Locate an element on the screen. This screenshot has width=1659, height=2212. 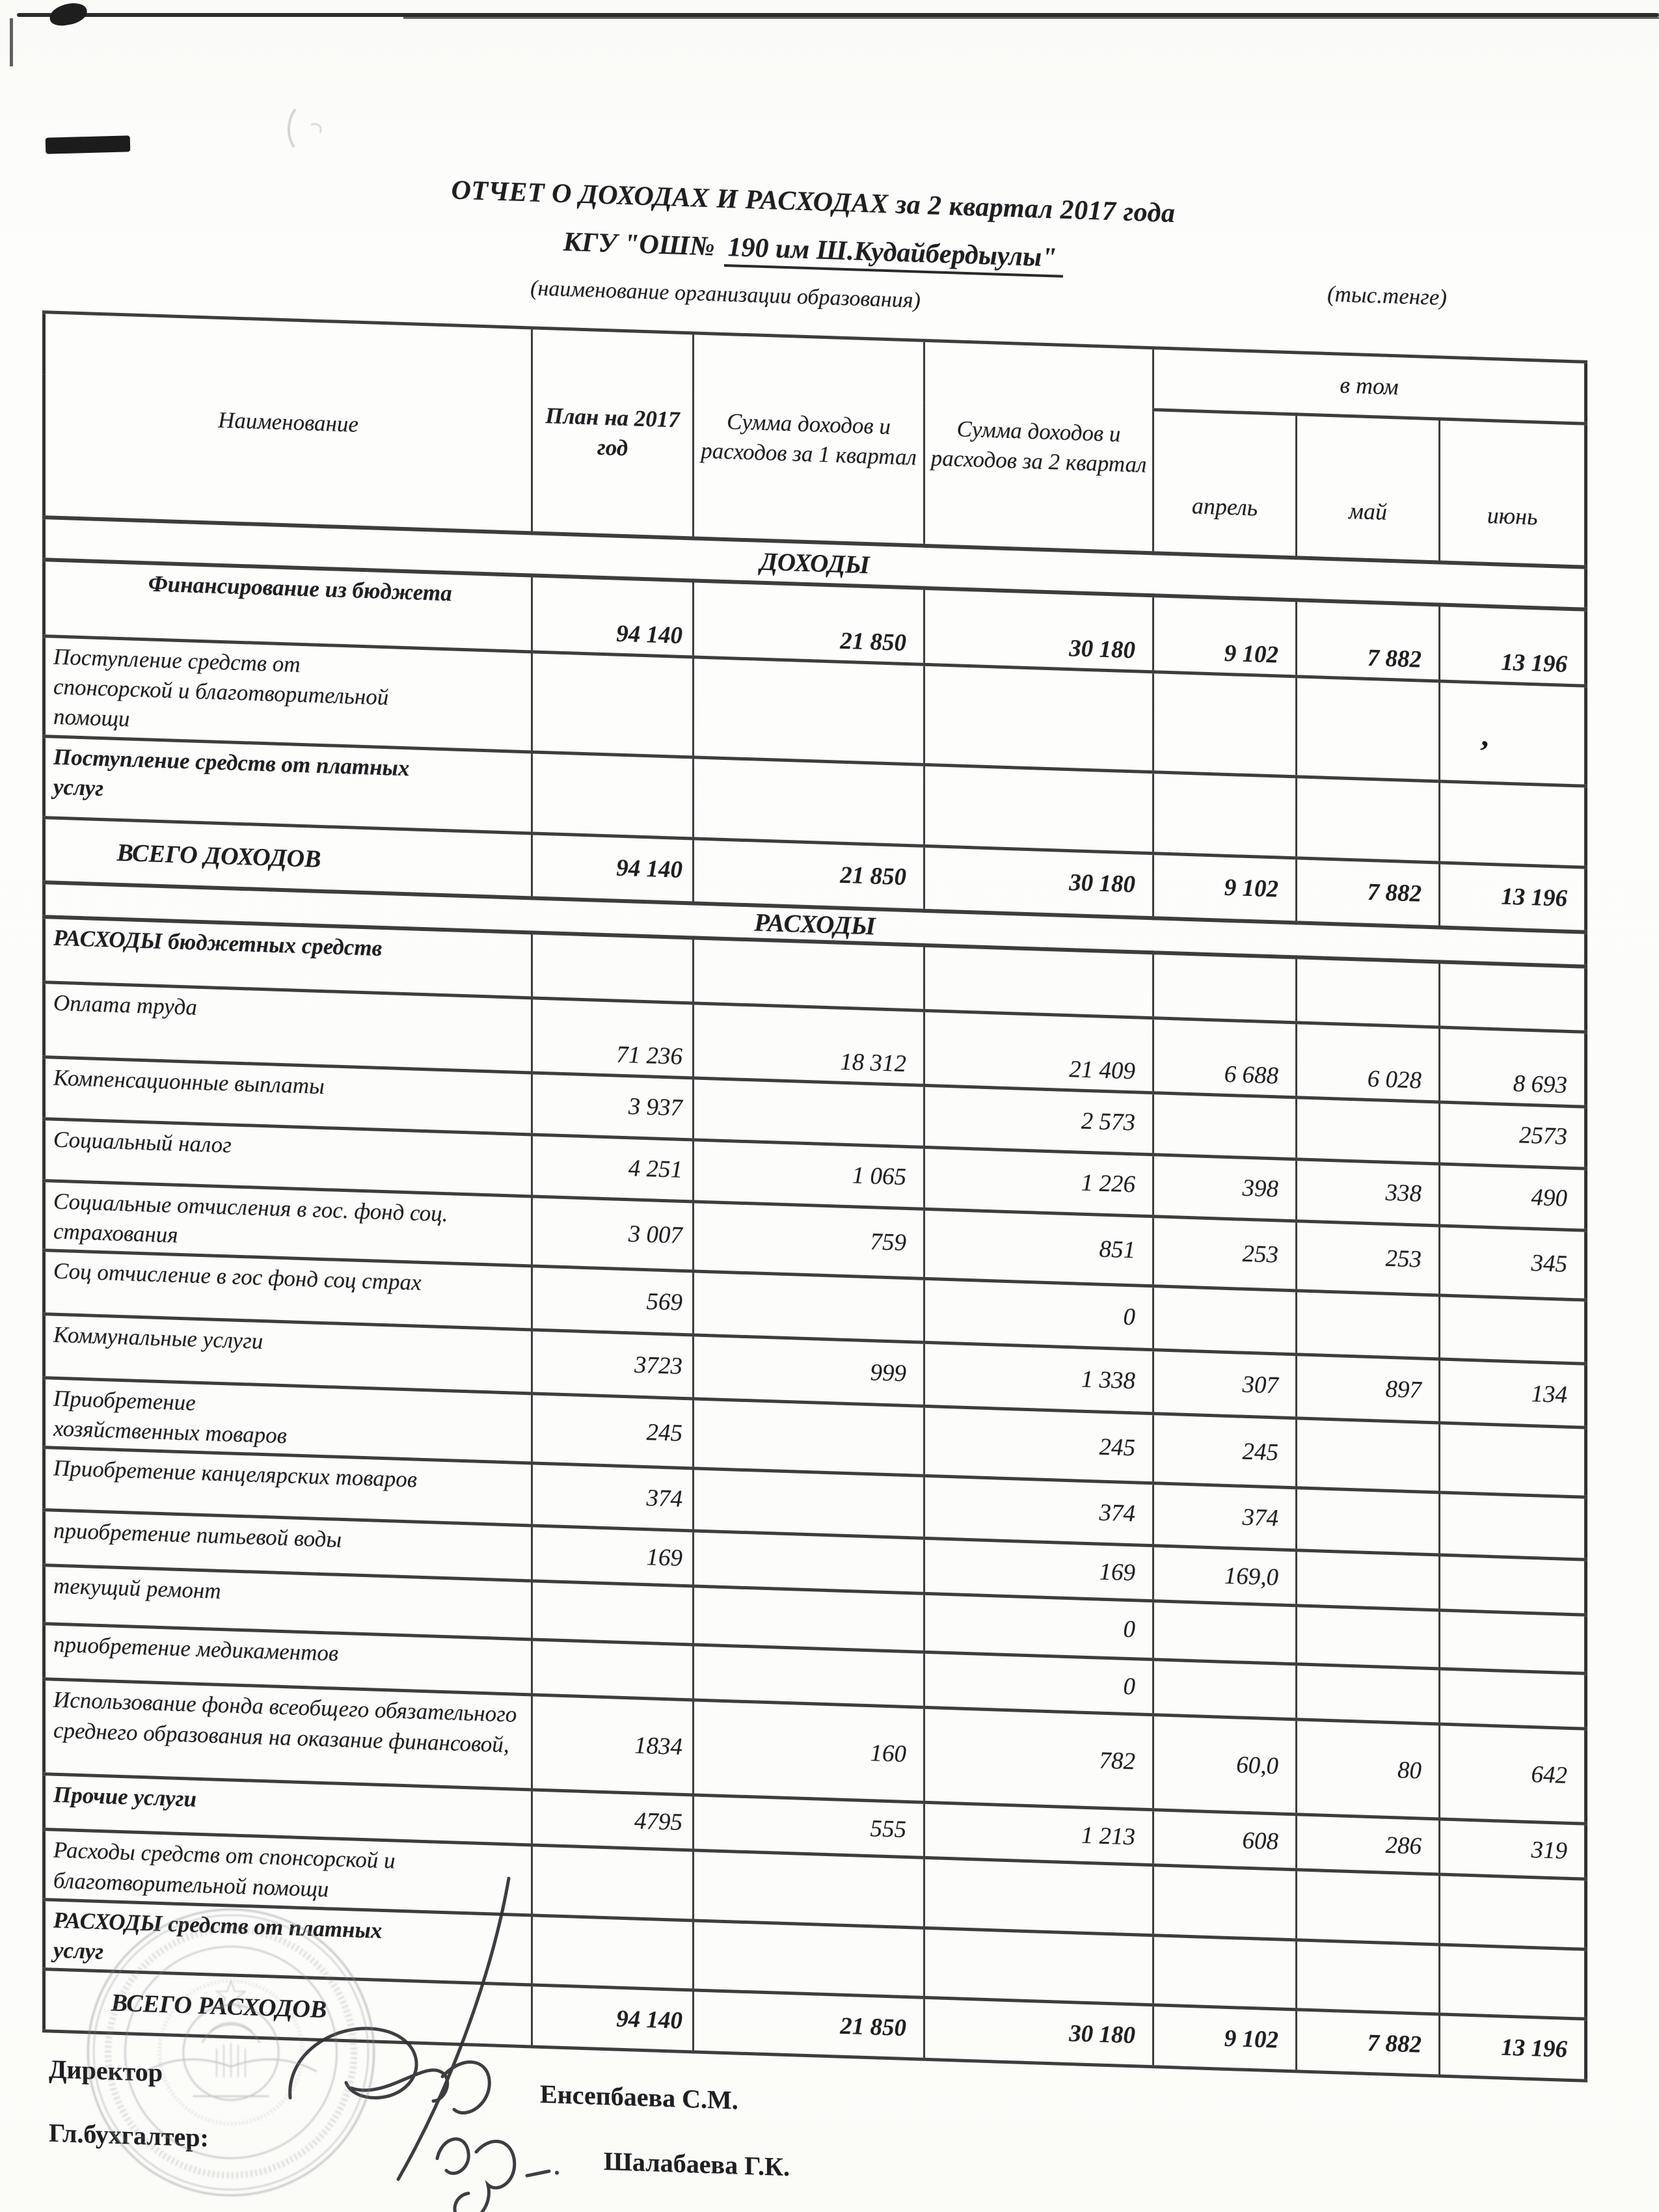
org-prefix: КГУ "ОШ№ is located at coordinates (639, 244).